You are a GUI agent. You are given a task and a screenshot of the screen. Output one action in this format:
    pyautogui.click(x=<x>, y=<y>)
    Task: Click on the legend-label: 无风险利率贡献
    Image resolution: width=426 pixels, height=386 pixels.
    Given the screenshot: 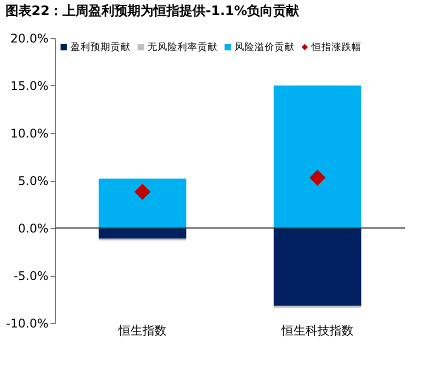 What is the action you would take?
    pyautogui.click(x=183, y=47)
    